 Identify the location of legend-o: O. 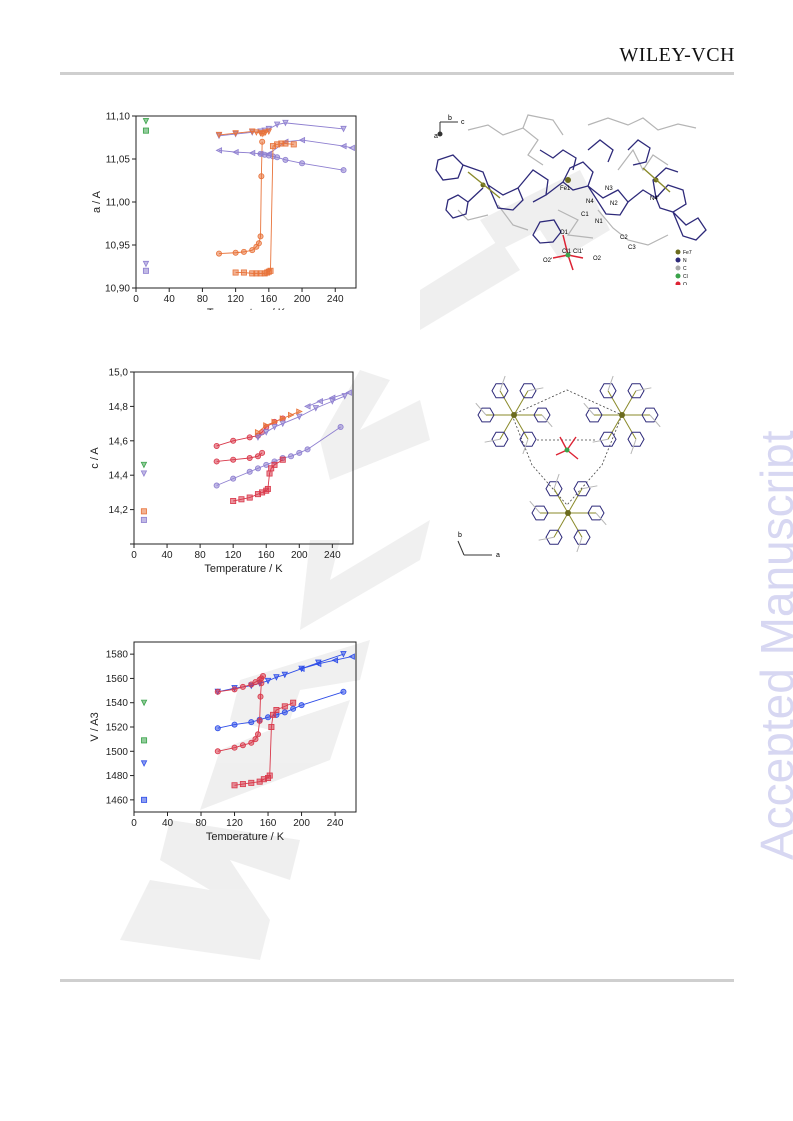
(685, 283).